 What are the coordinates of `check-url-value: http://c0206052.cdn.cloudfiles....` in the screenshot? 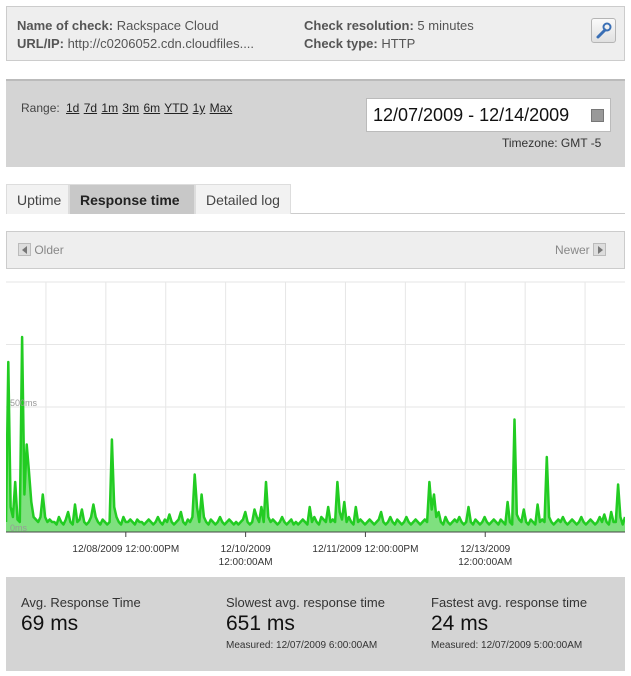 It's located at (161, 43).